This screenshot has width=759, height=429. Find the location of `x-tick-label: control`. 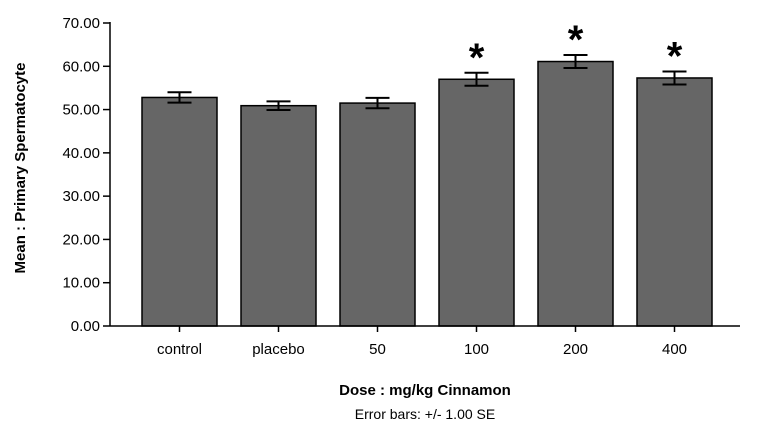

x-tick-label: control is located at coordinates (179, 349).